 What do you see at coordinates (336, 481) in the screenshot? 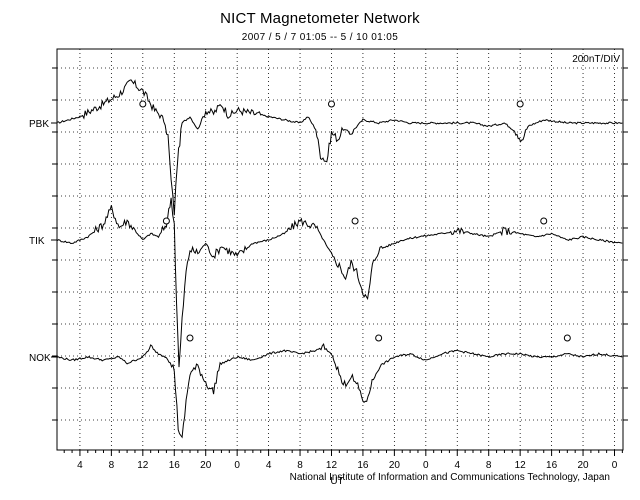
I see `x-axis-label: UT` at bounding box center [336, 481].